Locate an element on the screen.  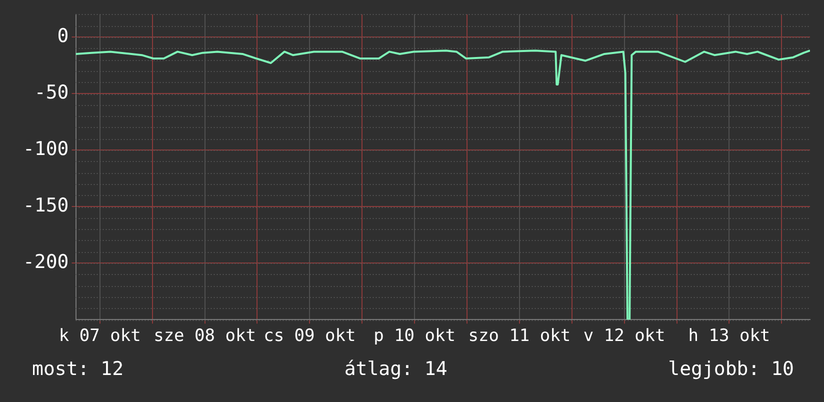
text: most: 12 is located at coordinates (78, 369).